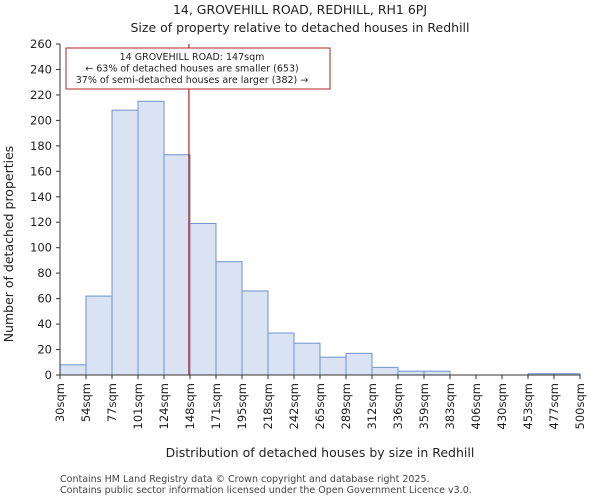  Describe the element at coordinates (300, 9) in the screenshot. I see `chart-title: 14, GROVEHILL ROAD, REDHILL, RH1 6PJ` at that location.